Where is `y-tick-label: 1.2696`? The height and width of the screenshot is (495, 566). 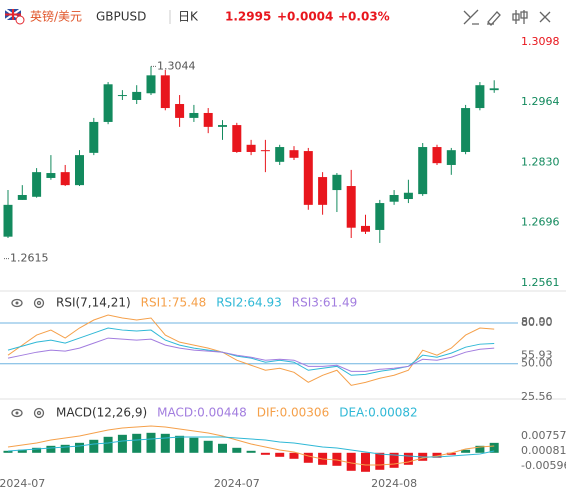
y-tick-label: 1.2696 is located at coordinates (540, 221).